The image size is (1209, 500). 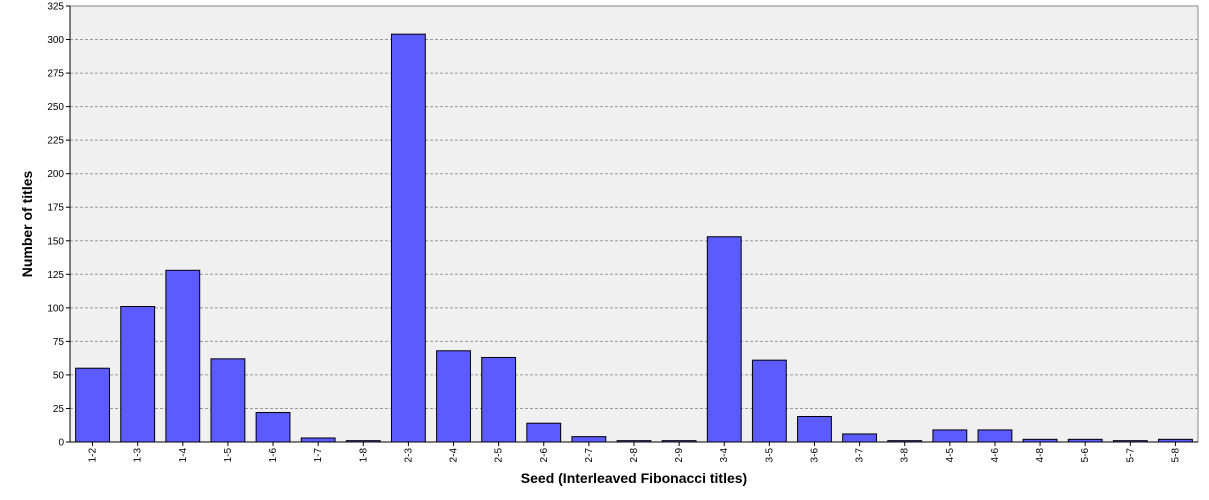 I want to click on x-tick-label: 2-3, so click(x=408, y=455).